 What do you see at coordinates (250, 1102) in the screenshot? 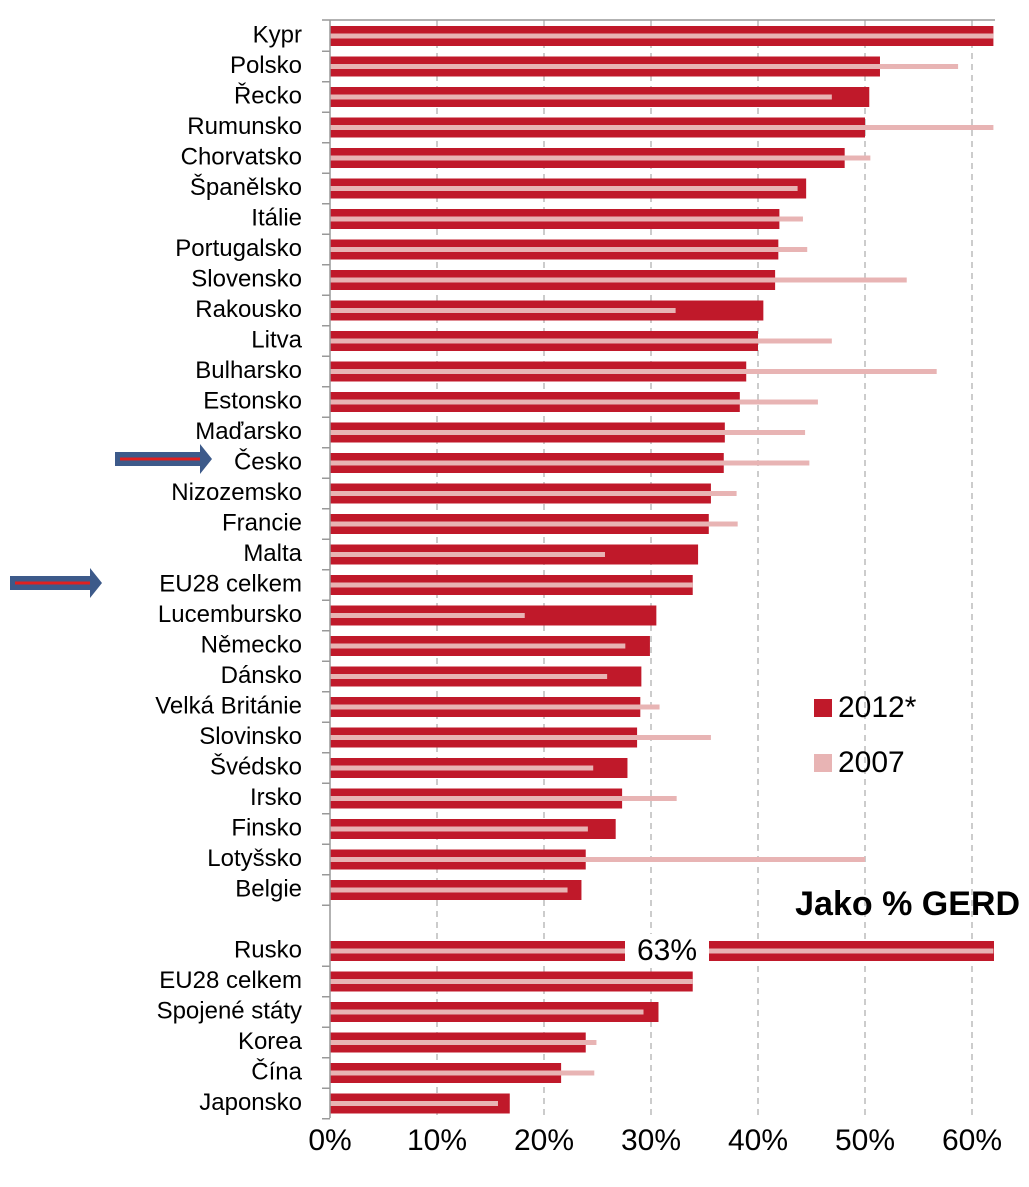
I see `category-label: Japonsko` at bounding box center [250, 1102].